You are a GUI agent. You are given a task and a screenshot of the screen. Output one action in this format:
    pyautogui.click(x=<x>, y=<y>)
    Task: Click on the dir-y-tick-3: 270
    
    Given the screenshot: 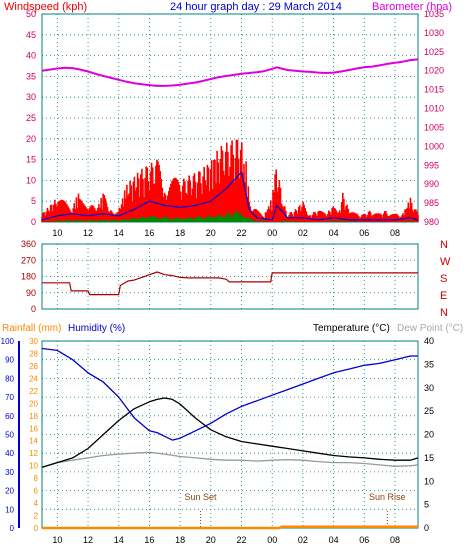 What is the action you would take?
    pyautogui.click(x=28, y=260)
    